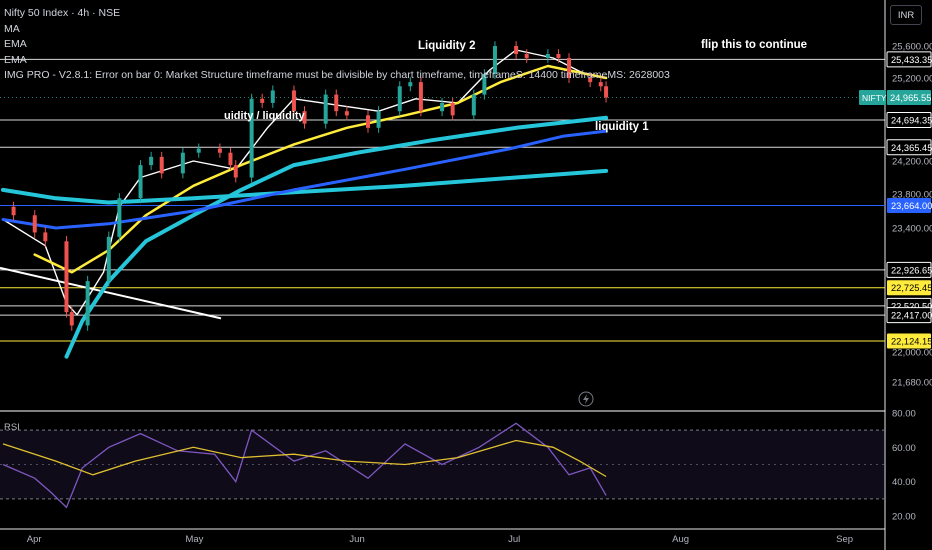 This screenshot has height=550, width=932. I want to click on level-label-2: 24,365.45, so click(911, 148).